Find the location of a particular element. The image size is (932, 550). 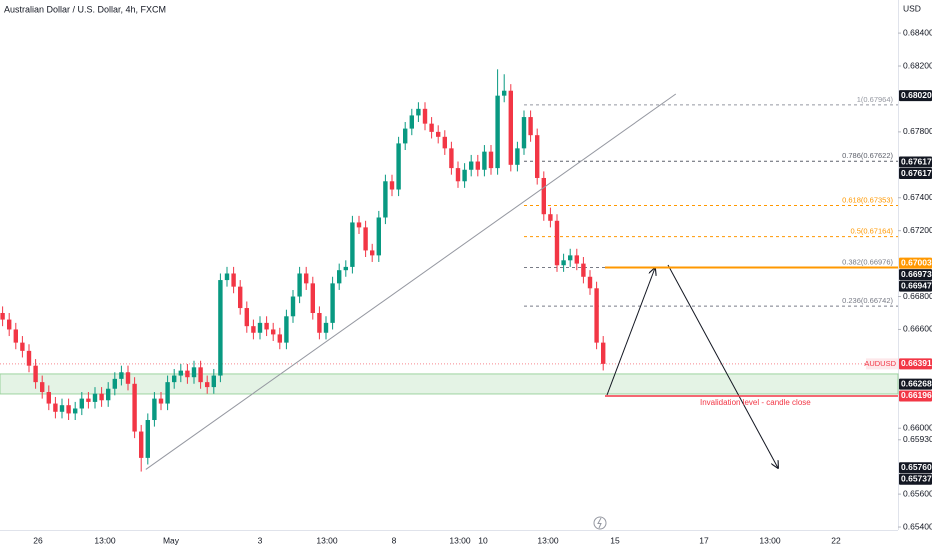

price-label: 0.66947 is located at coordinates (916, 285).